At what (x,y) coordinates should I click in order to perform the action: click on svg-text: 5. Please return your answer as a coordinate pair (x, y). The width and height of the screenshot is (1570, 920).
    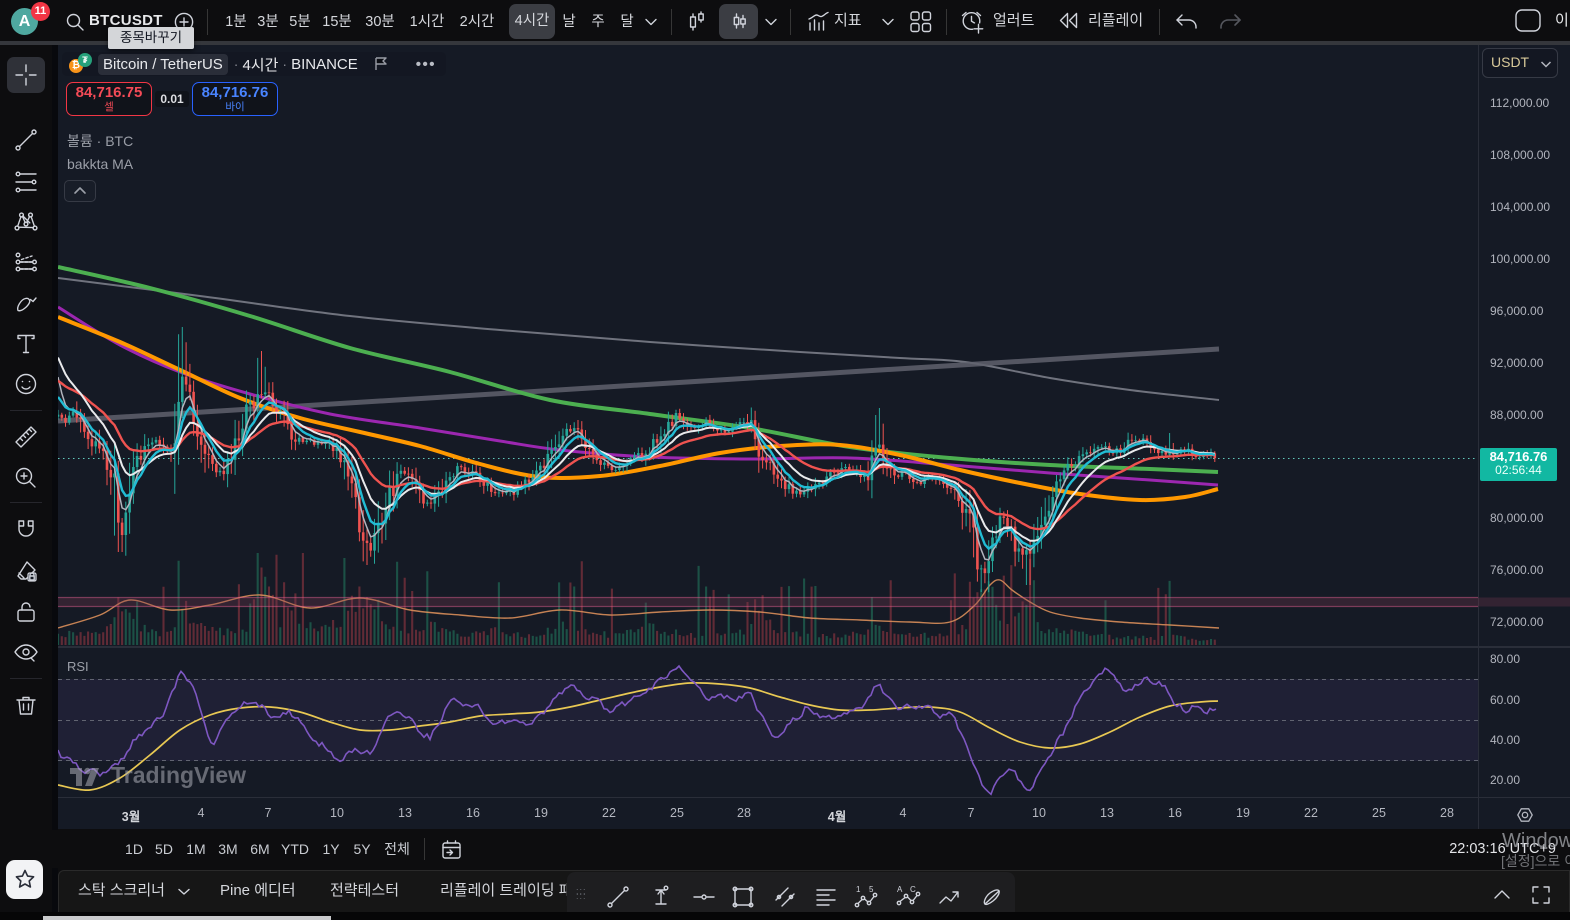
    Looking at the image, I should click on (871, 889).